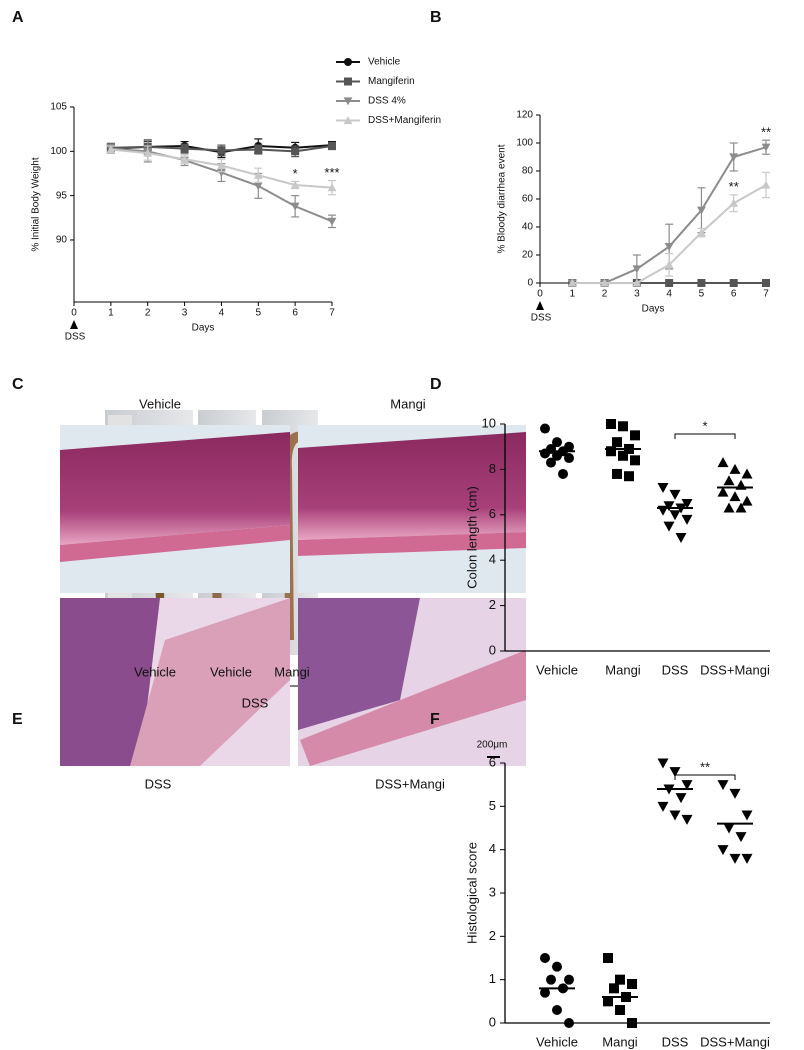 The height and width of the screenshot is (1050, 804). Describe the element at coordinates (524, 143) in the screenshot. I see `y-tick-label: 100` at that location.